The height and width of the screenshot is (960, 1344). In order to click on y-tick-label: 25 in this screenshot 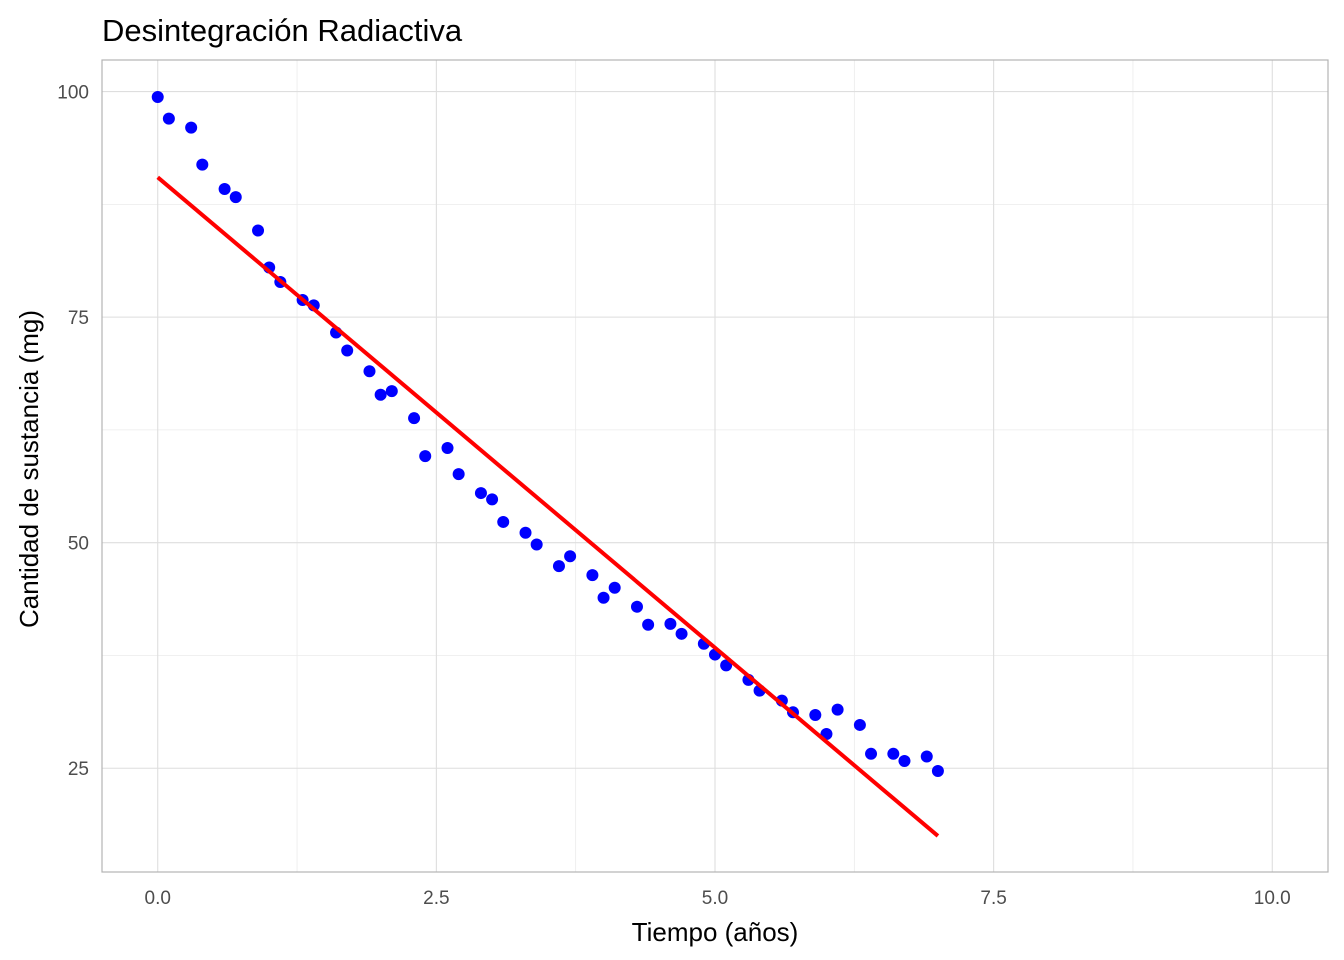, I will do `click(78, 769)`.